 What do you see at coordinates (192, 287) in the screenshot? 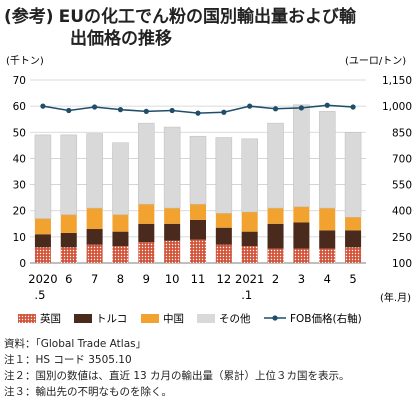
I see `x-tick-labels: 2020 .5 6 7 8 9 10 11 12 2021 .1 2 3 4 5` at bounding box center [192, 287].